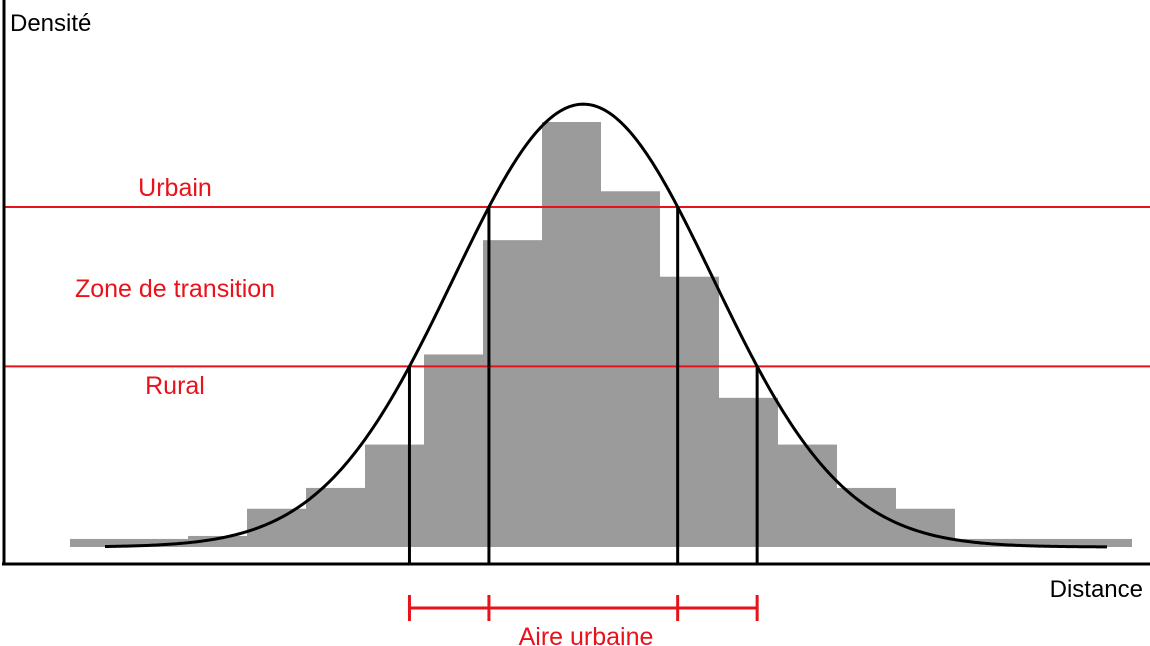 This screenshot has width=1150, height=646. I want to click on rural-label: Rural, so click(175, 386).